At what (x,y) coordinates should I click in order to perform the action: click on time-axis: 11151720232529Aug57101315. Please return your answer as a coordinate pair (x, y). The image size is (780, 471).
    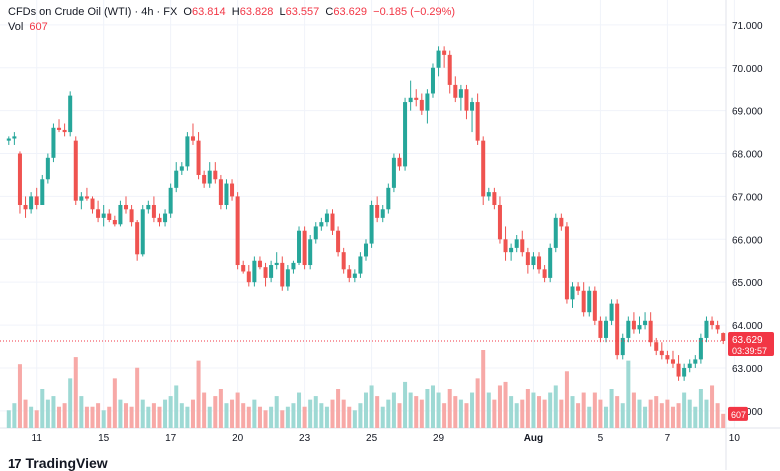
    Looking at the image, I should click on (406, 438).